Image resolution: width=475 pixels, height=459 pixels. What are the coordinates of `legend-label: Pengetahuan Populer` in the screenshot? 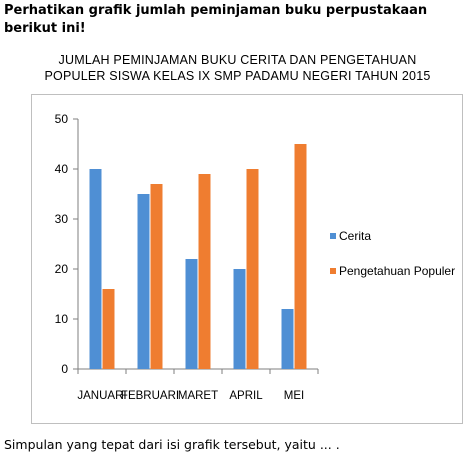 It's located at (397, 271).